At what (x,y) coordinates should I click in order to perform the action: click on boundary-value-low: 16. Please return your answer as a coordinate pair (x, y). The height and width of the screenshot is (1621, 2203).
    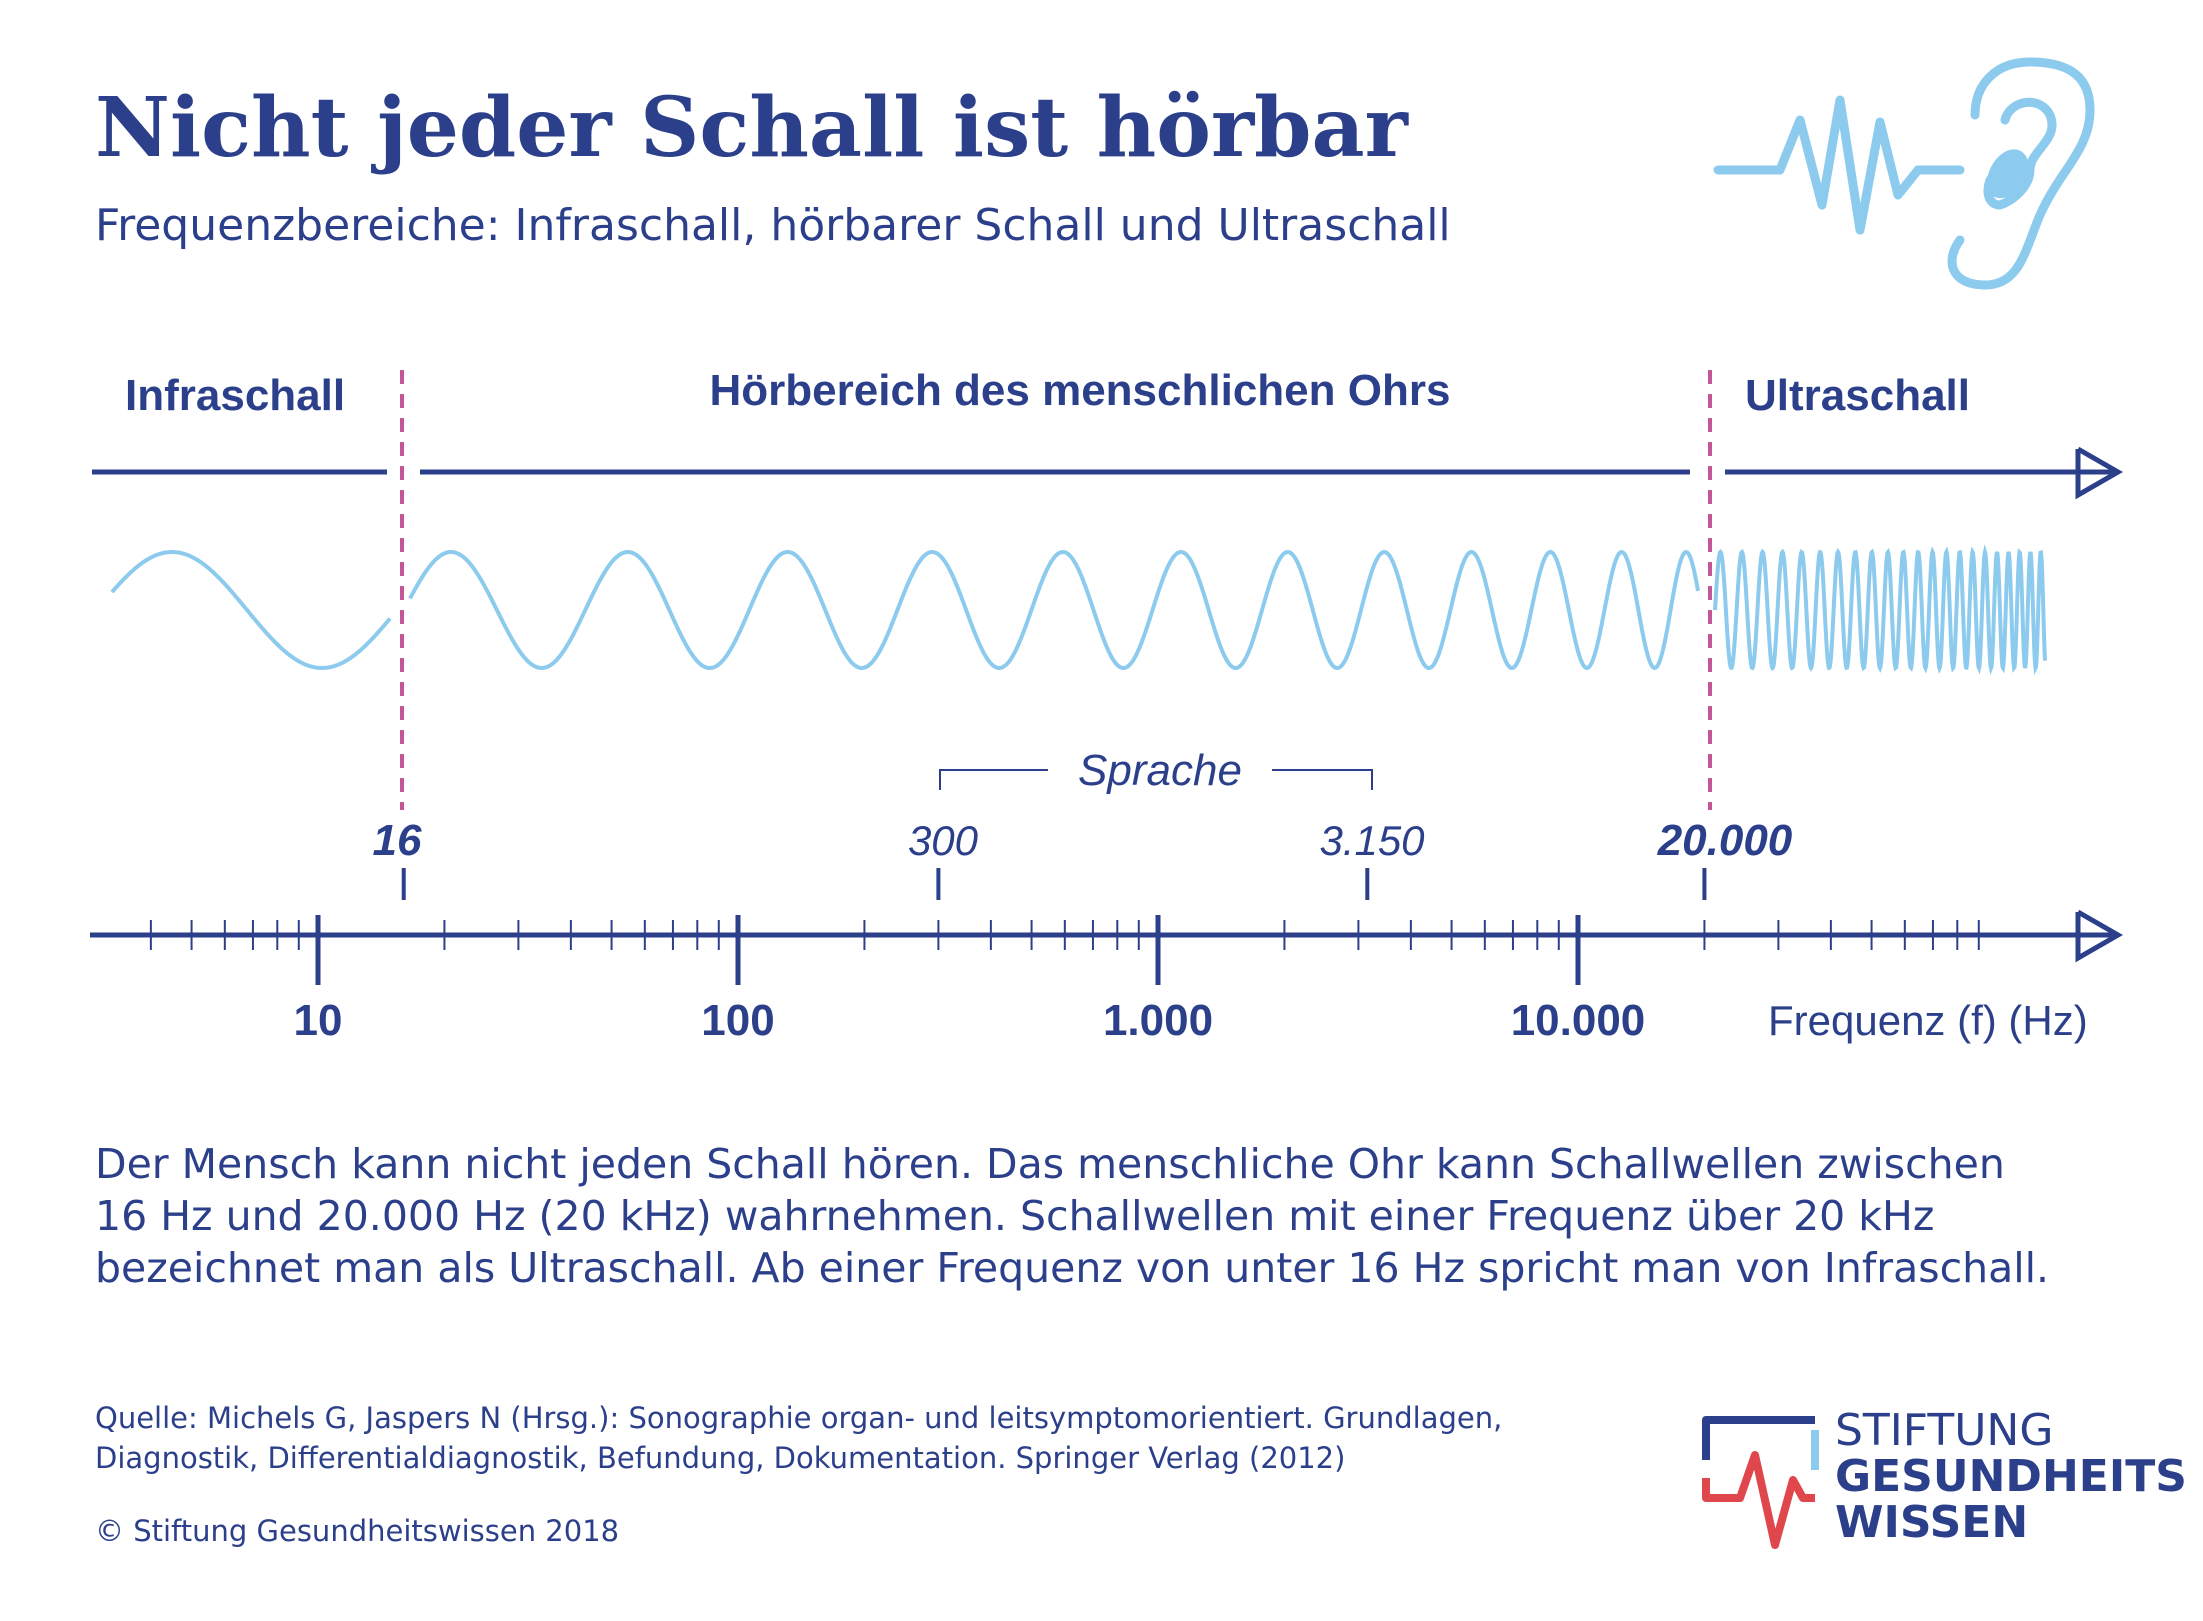
    Looking at the image, I should click on (397, 840).